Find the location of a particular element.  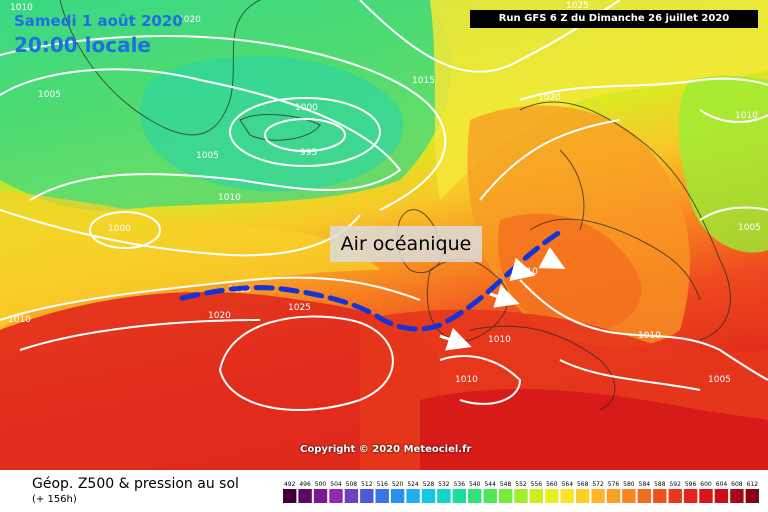

isobar-label: 995 is located at coordinates (308, 153).